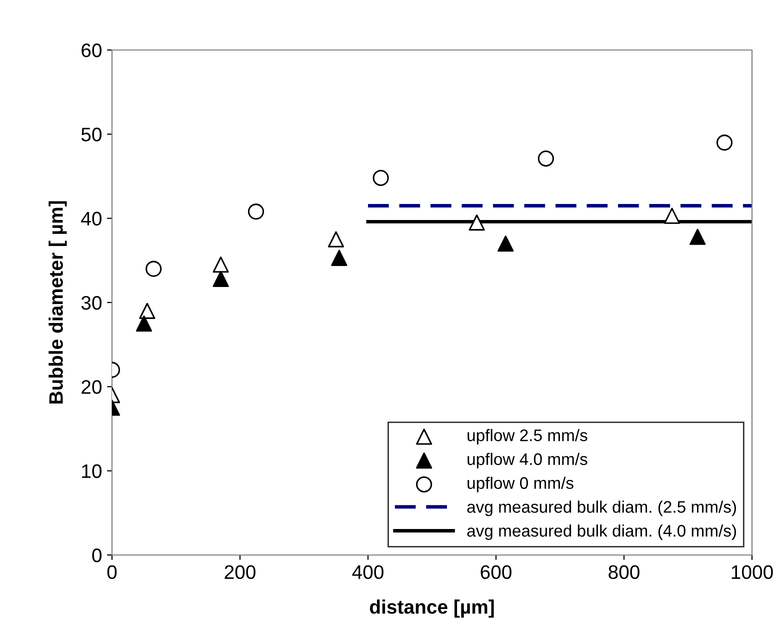 This screenshot has height=626, width=781. Describe the element at coordinates (91, 219) in the screenshot. I see `y-tick-label: 40` at that location.